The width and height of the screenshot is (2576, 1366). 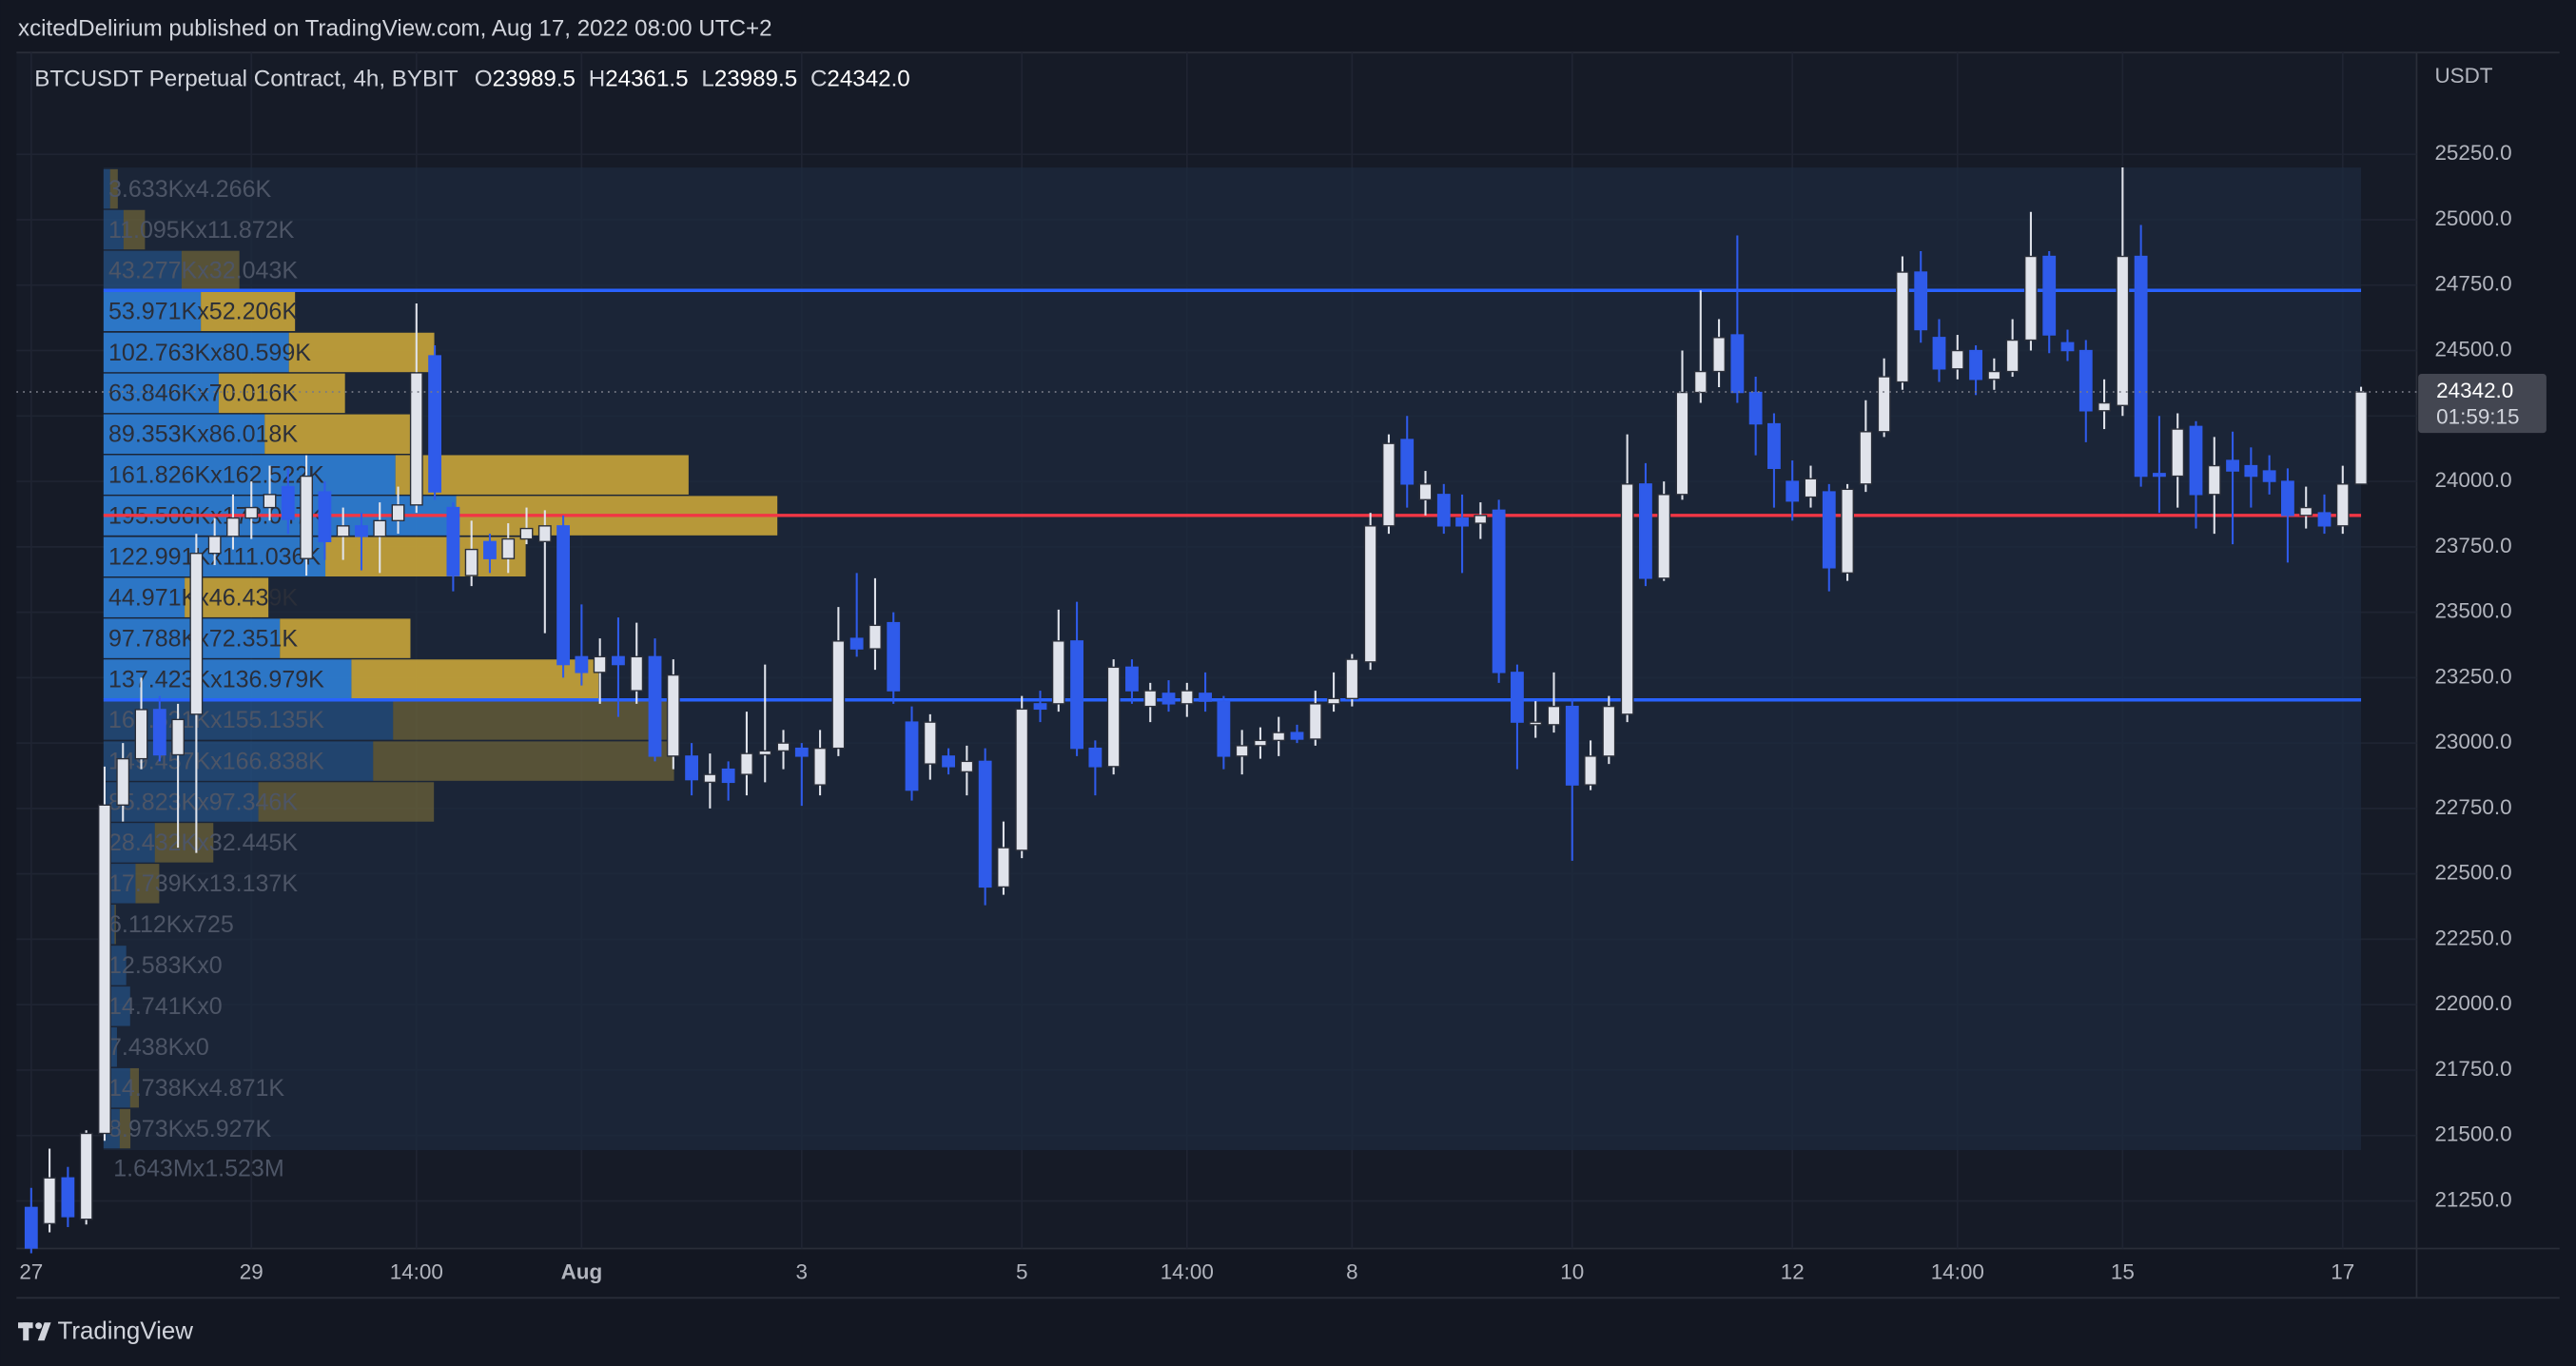 What do you see at coordinates (484, 79) in the screenshot?
I see `ohlc-key: O` at bounding box center [484, 79].